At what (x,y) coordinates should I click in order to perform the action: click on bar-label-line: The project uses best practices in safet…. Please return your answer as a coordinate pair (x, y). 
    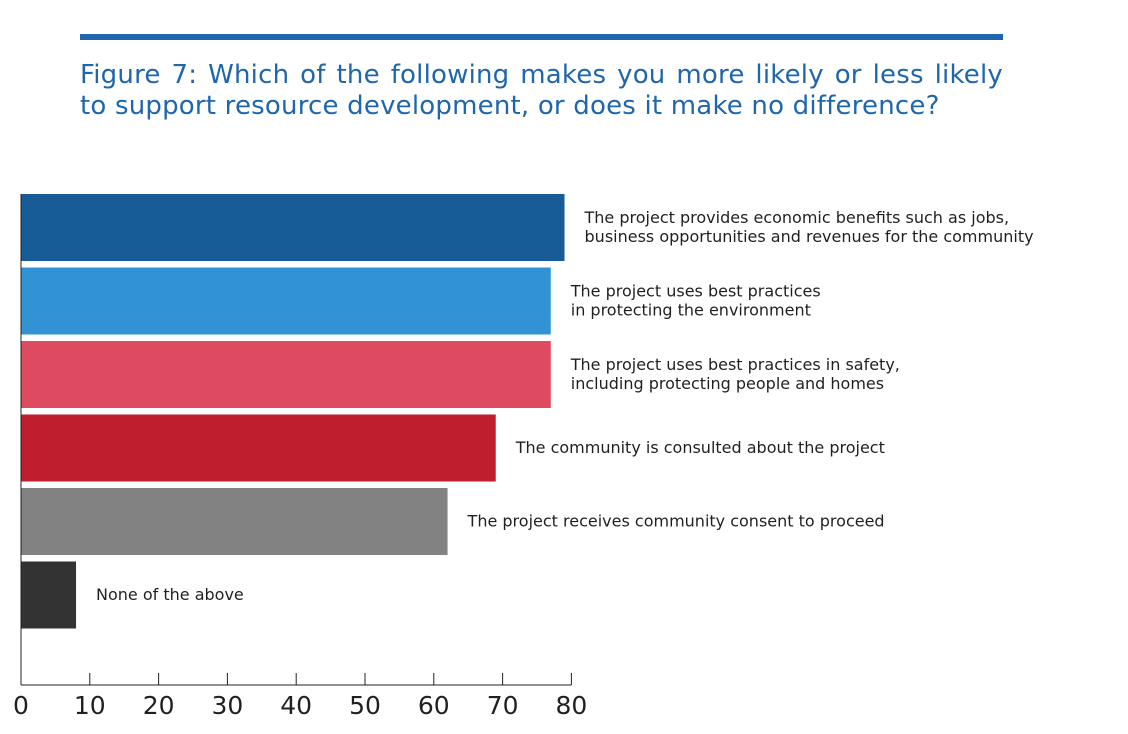
    Looking at the image, I should click on (735, 364).